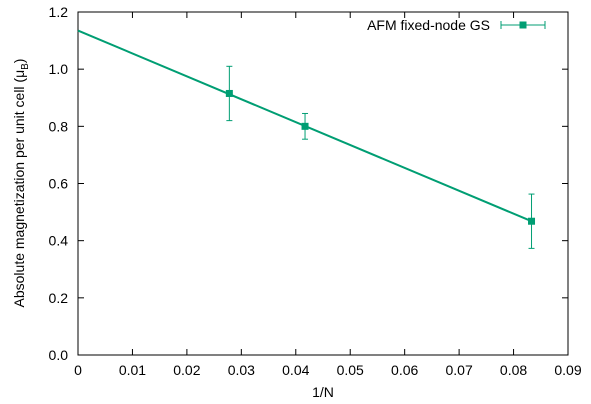 The width and height of the screenshot is (591, 404). Describe the element at coordinates (59, 12) in the screenshot. I see `y-tick-label: 1.2` at that location.